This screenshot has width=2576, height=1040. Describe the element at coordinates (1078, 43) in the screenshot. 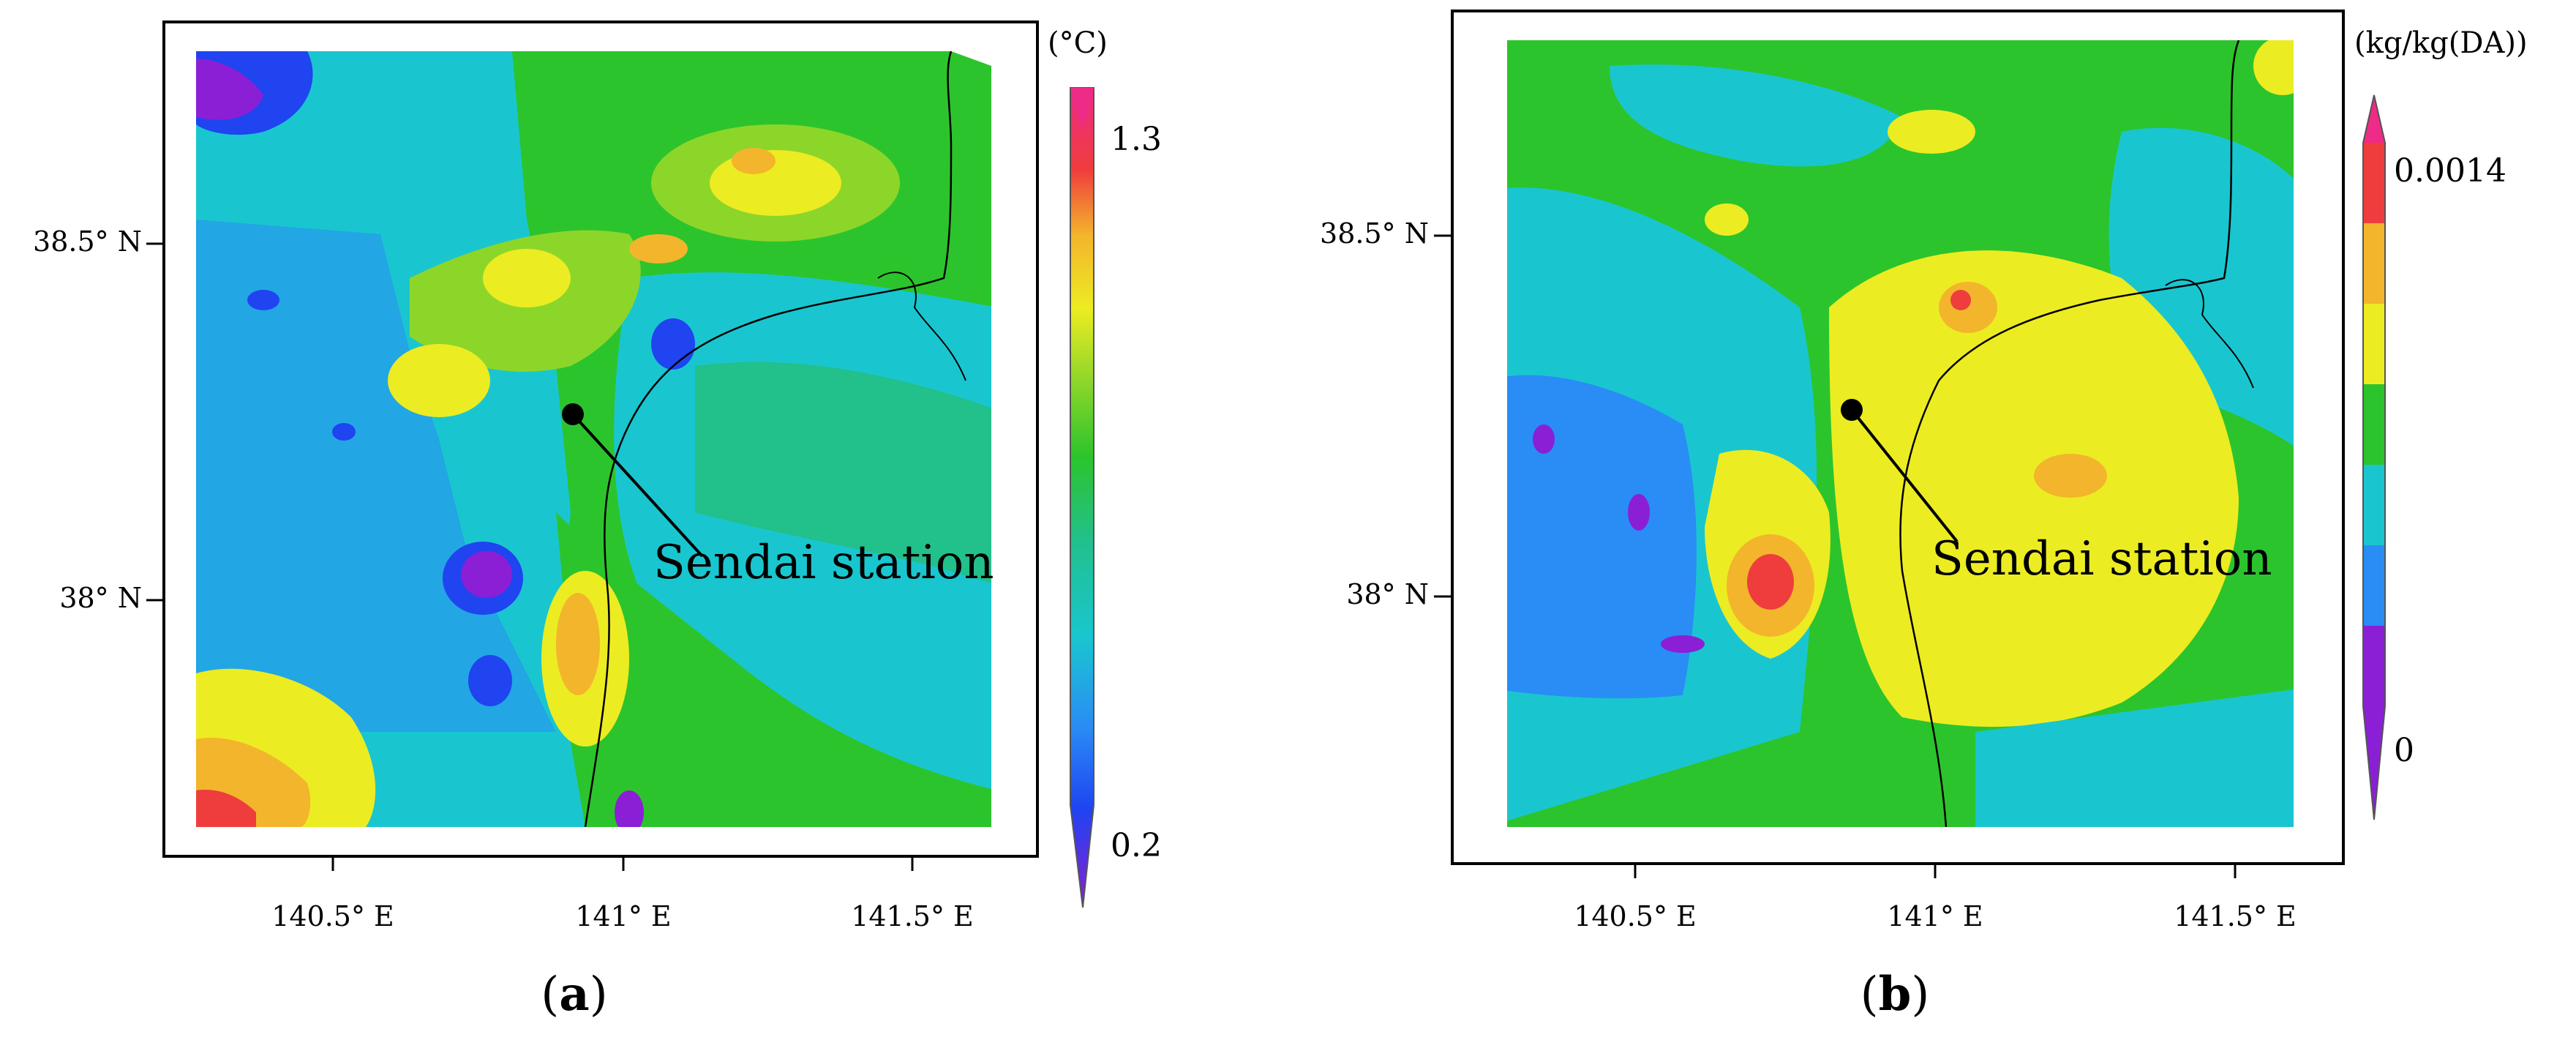

I see `colorbar-unit: (°C)` at that location.